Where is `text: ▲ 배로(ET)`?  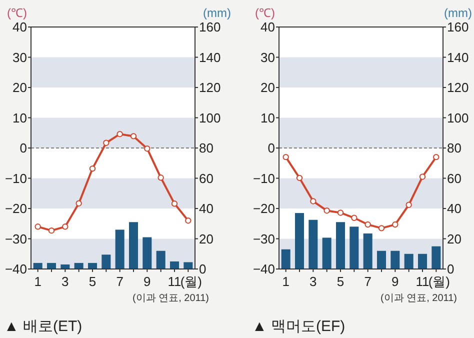
text: ▲ 배로(ET) is located at coordinates (43, 326).